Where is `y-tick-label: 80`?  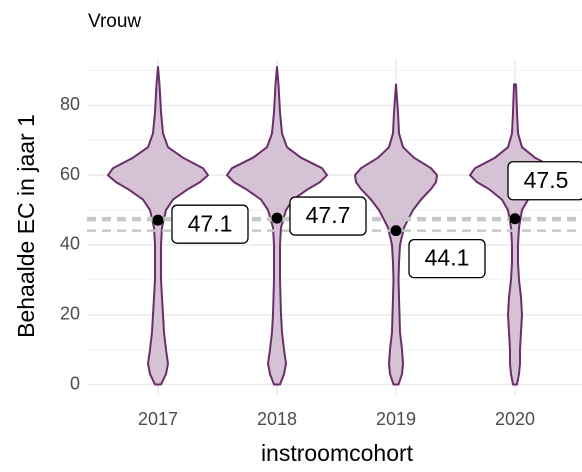
y-tick-label: 80 is located at coordinates (70, 104).